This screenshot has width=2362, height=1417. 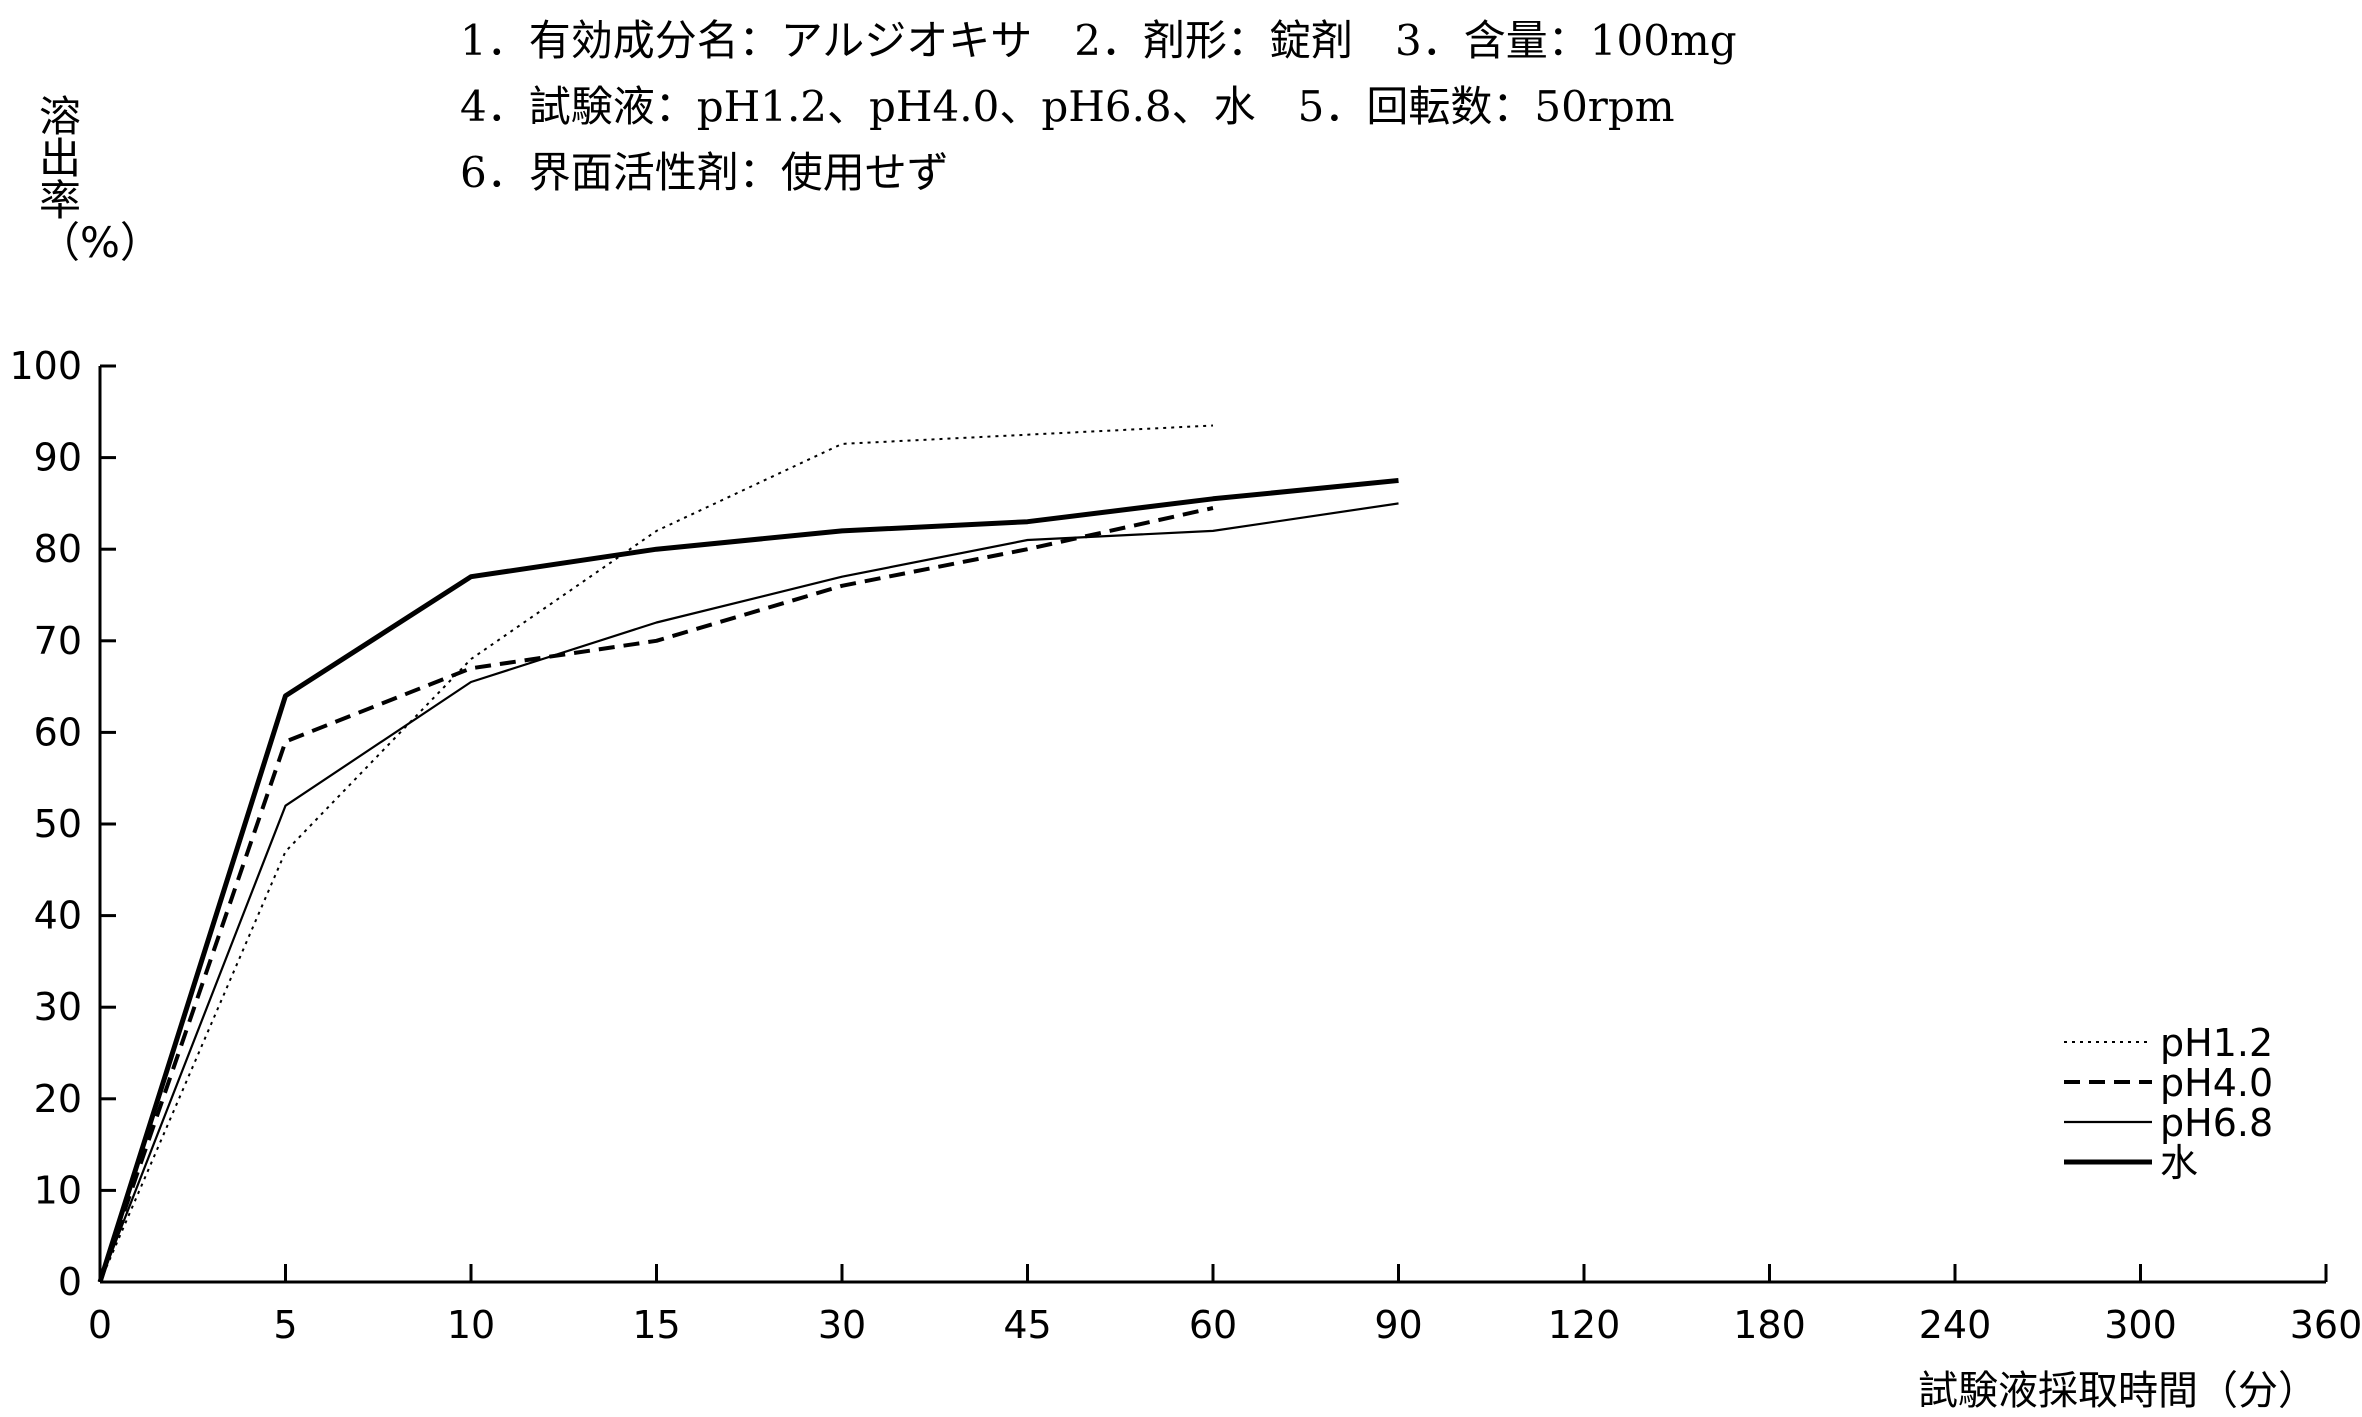 I want to click on x-tick-label: 120, so click(x=1584, y=1325).